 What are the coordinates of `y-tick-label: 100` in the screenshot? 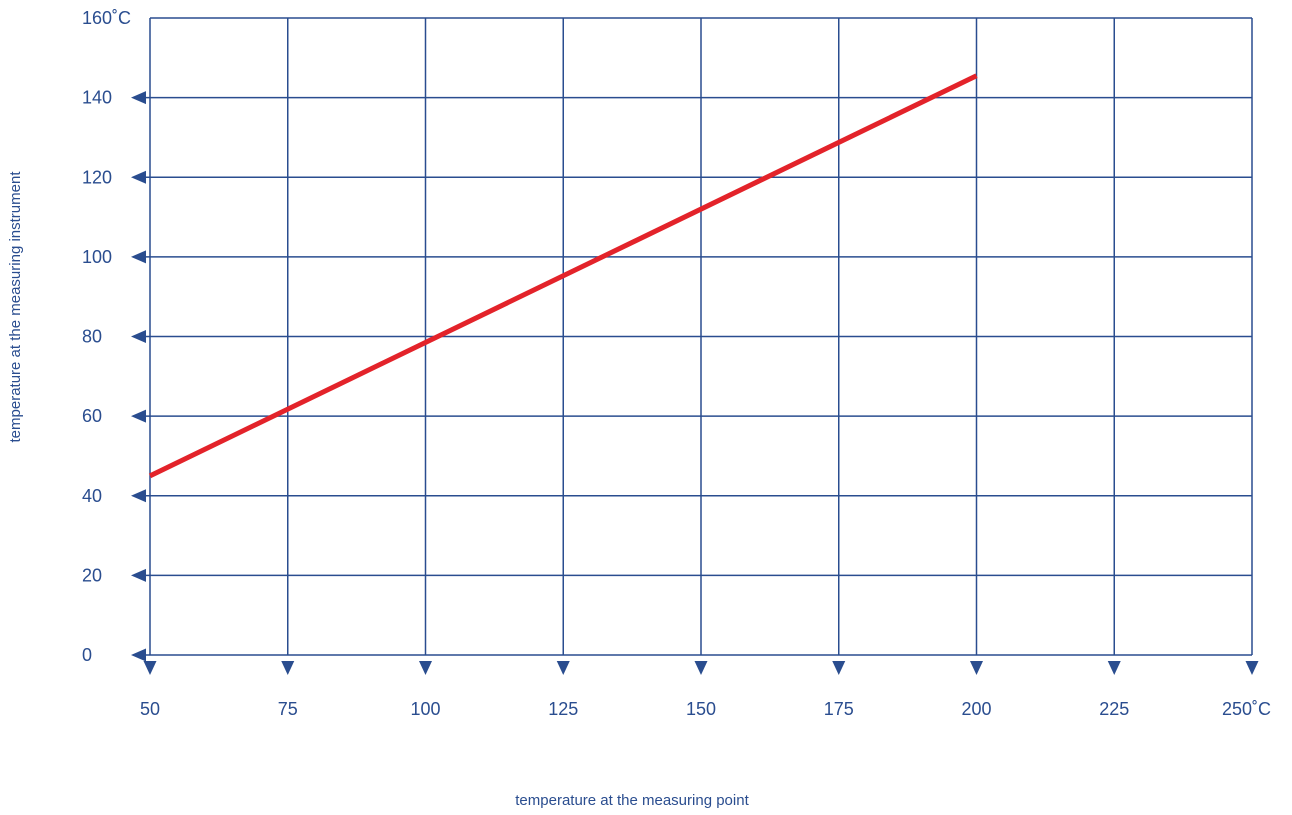 It's located at (97, 257).